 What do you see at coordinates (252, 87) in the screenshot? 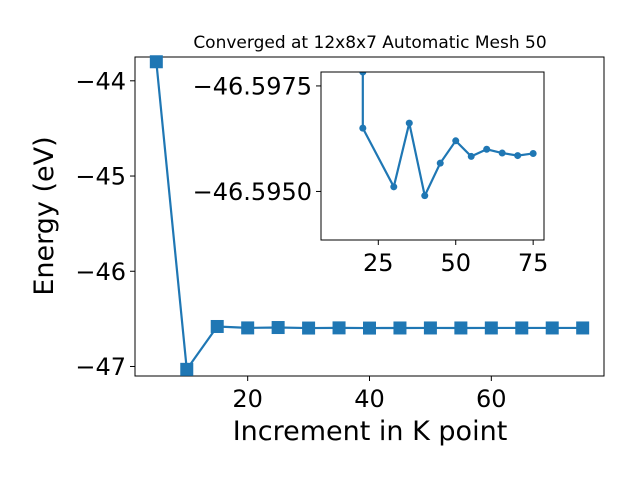
I see `y-tick-label: −46.5975` at bounding box center [252, 87].